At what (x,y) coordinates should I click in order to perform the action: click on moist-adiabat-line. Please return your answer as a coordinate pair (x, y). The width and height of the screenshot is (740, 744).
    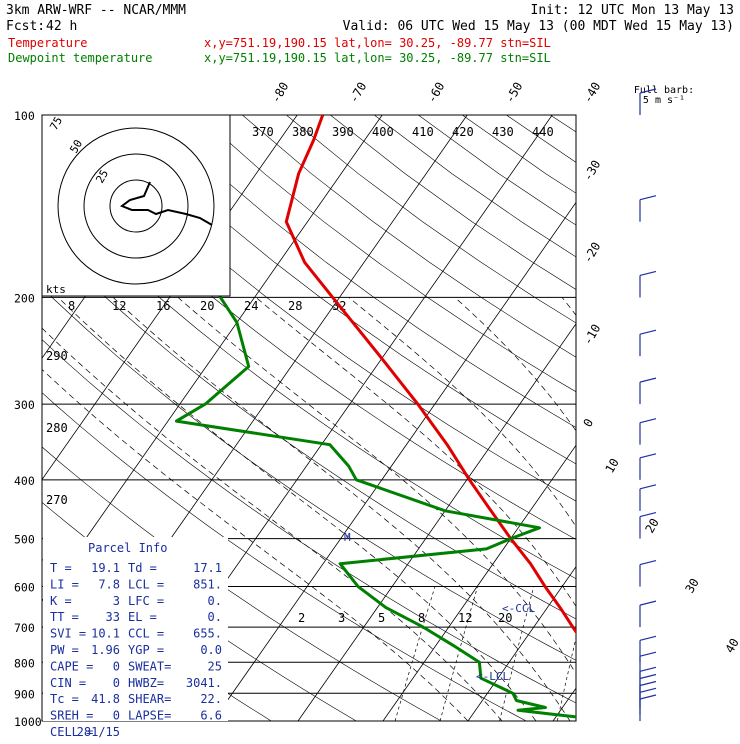
    Looking at the image, I should click on (462, 412).